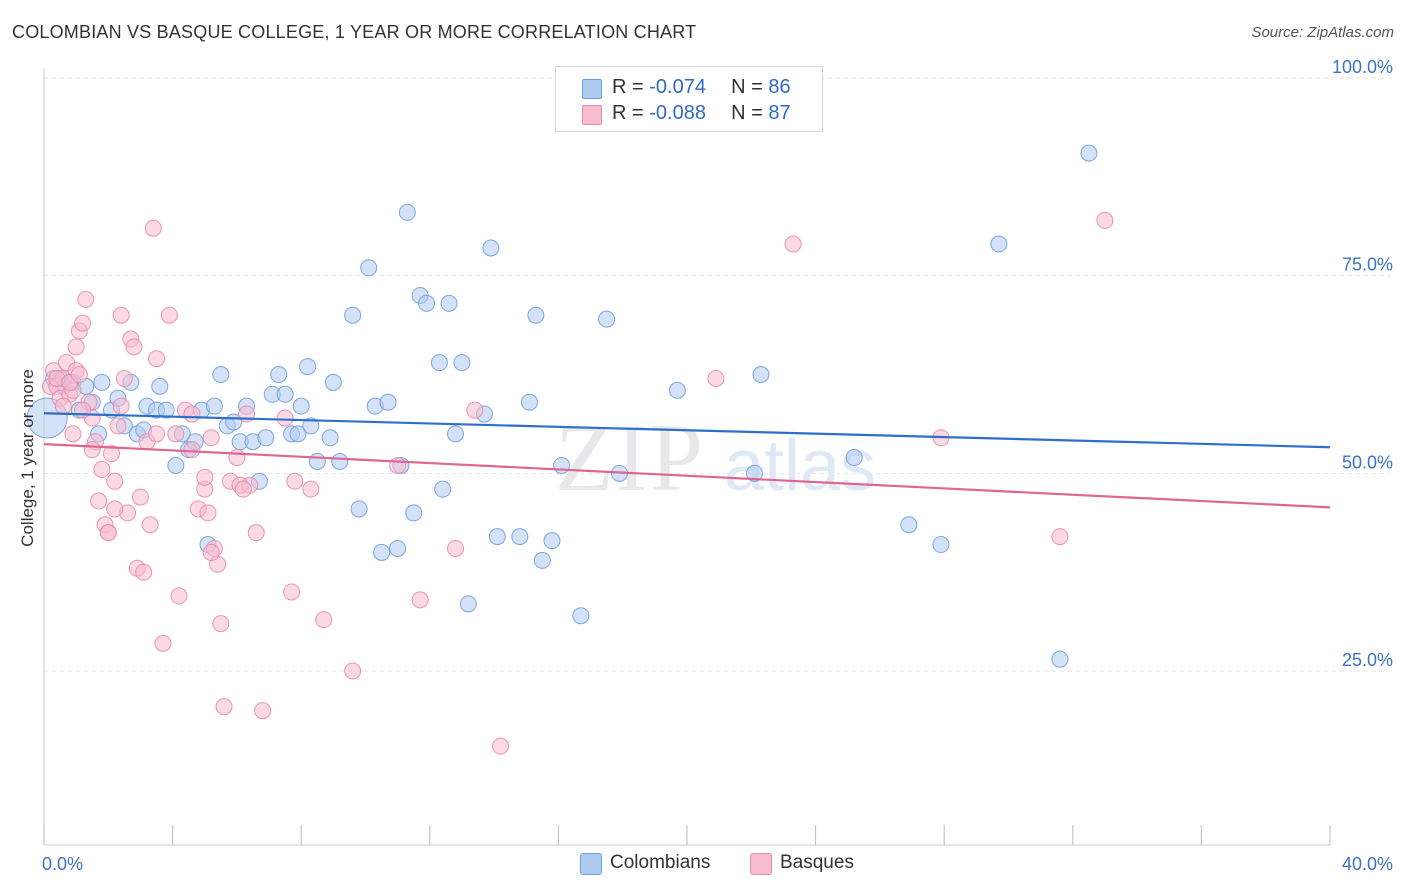 The image size is (1406, 892). I want to click on legend-swatch-blue, so click(592, 89).